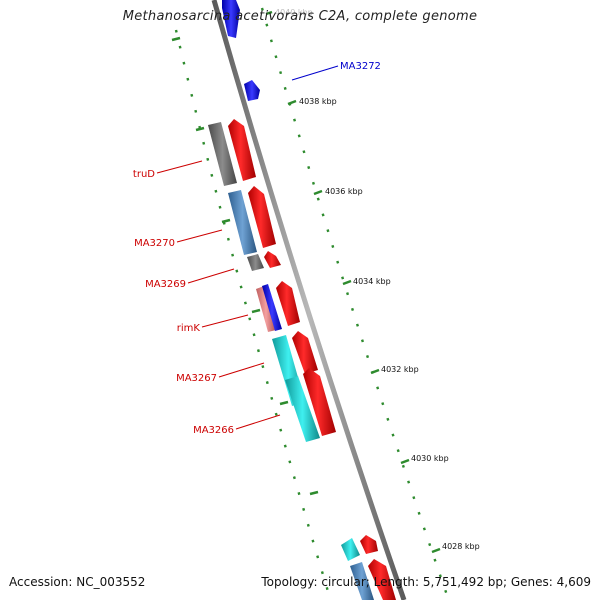 This screenshot has width=600, height=600. I want to click on gene-label-ma3270: MA3270, so click(154, 243).